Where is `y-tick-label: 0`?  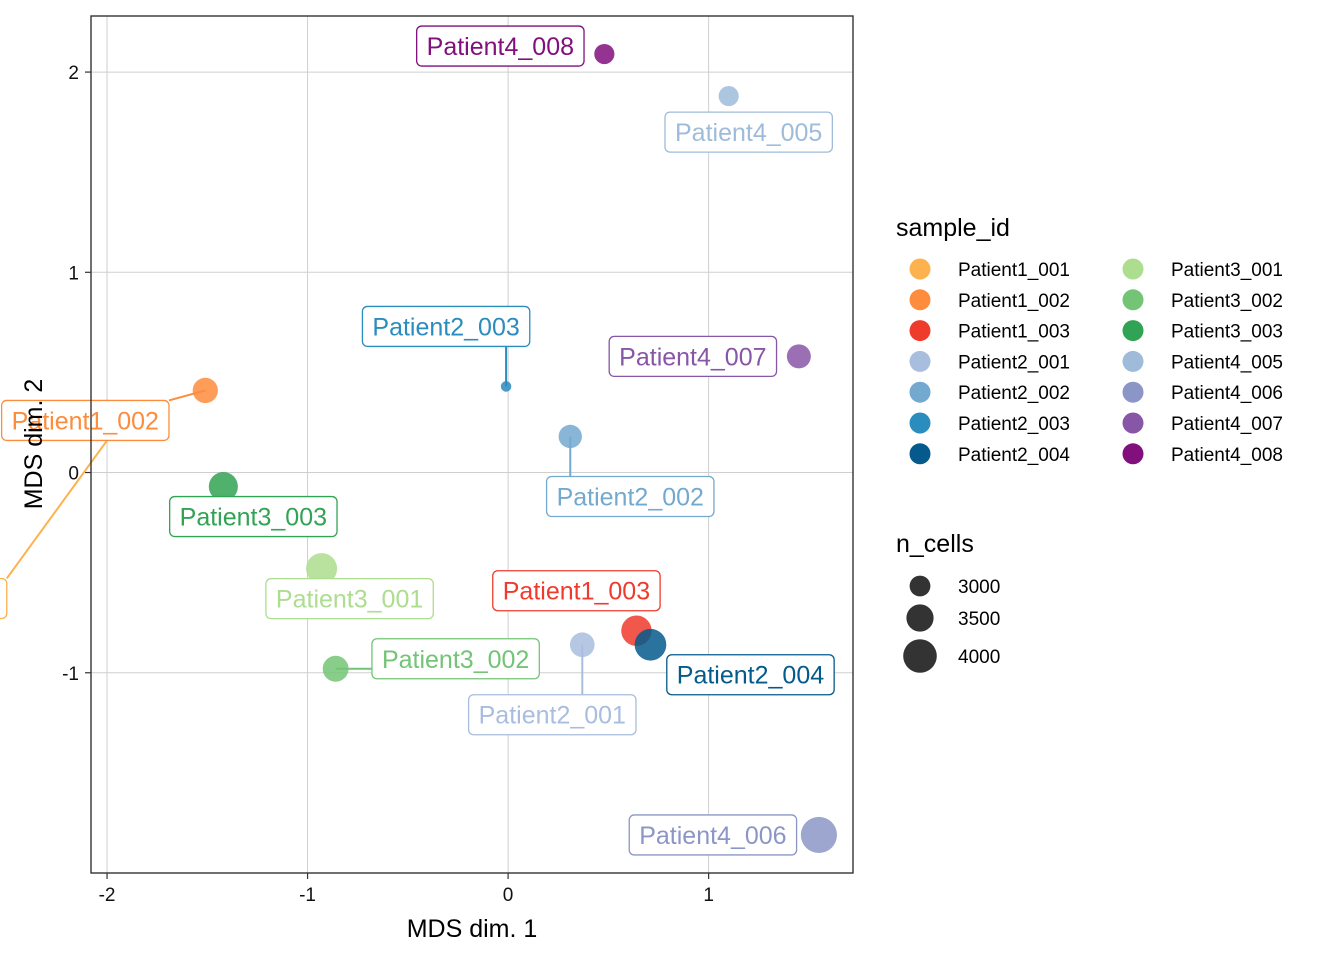
y-tick-label: 0 is located at coordinates (73, 474).